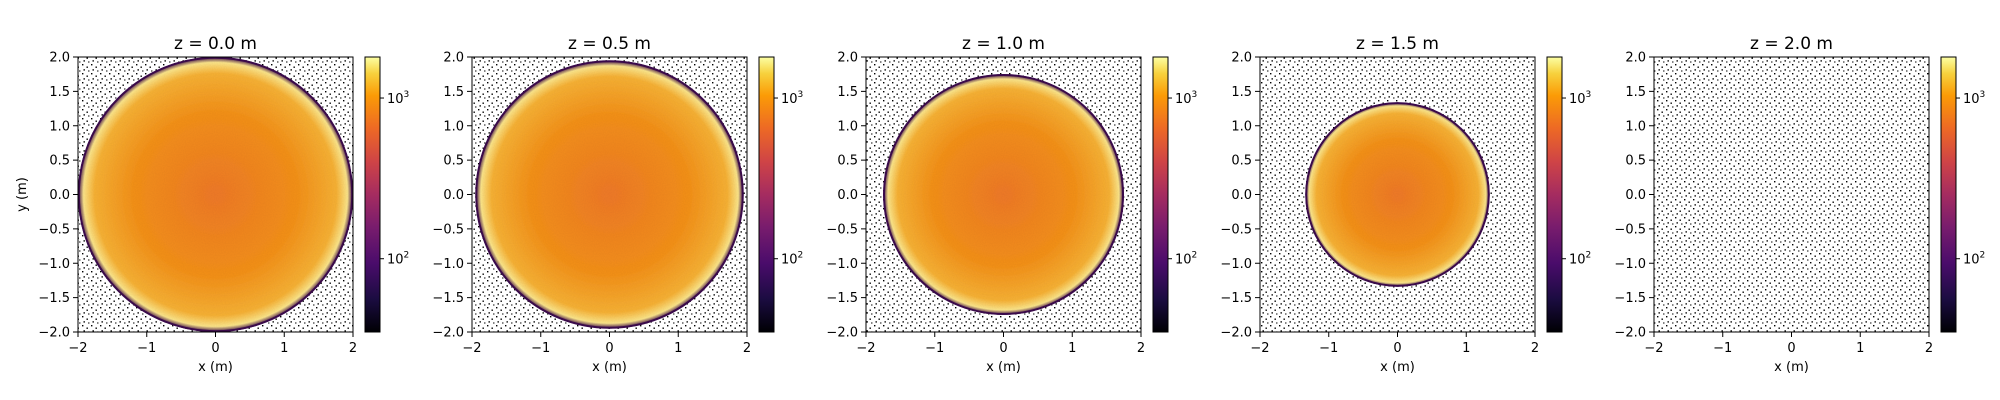  I want to click on panel-title: z = 1.5 m, so click(1397, 44).